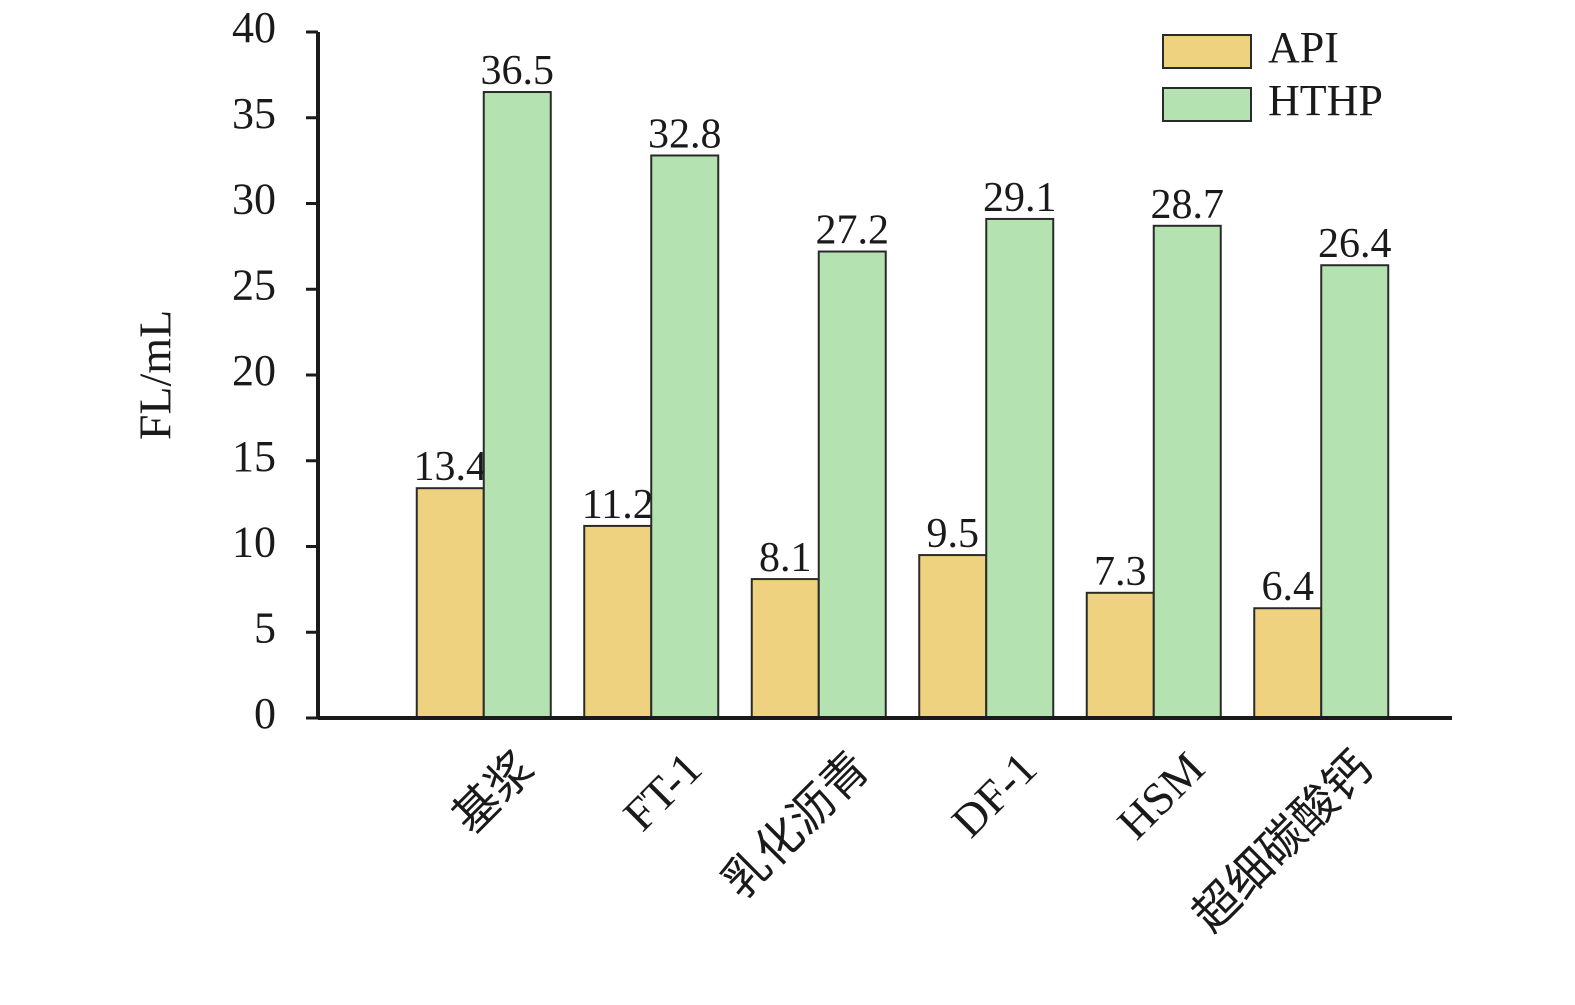  Describe the element at coordinates (493, 792) in the screenshot. I see `x-tick-label: 基浆` at that location.